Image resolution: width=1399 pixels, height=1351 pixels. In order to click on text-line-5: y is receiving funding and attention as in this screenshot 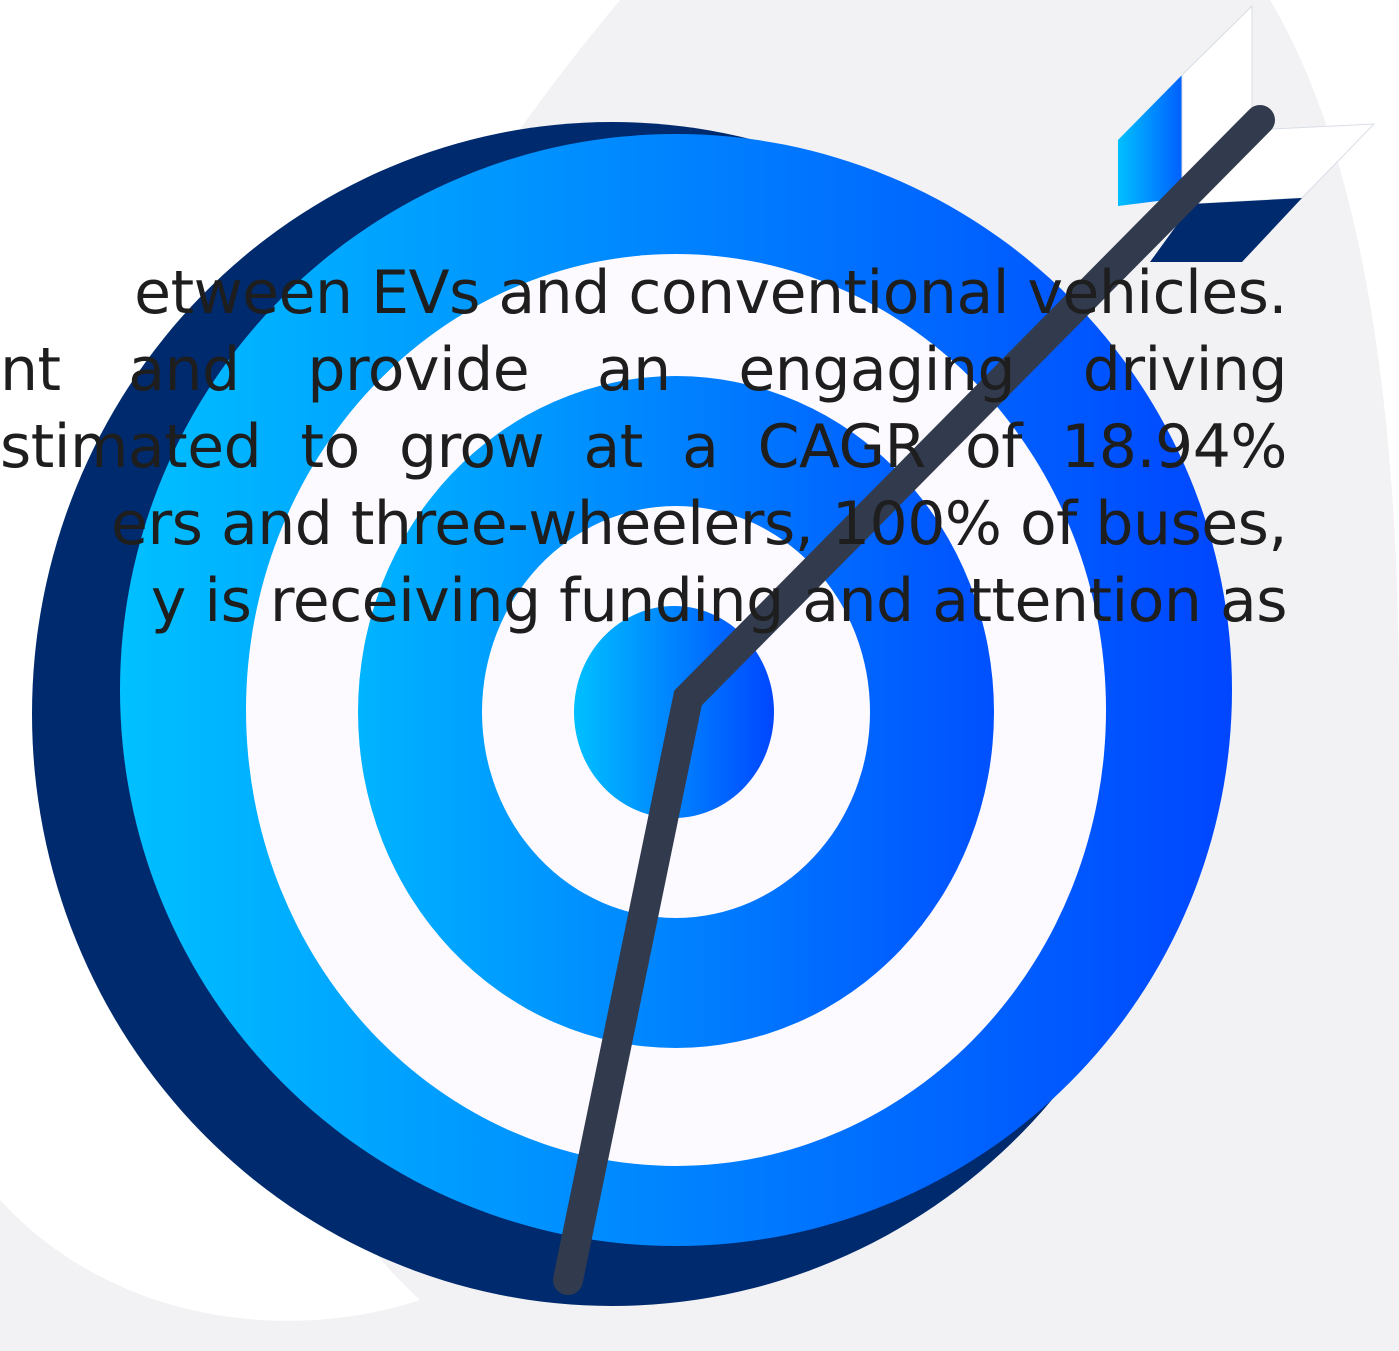, I will do `click(644, 601)`.